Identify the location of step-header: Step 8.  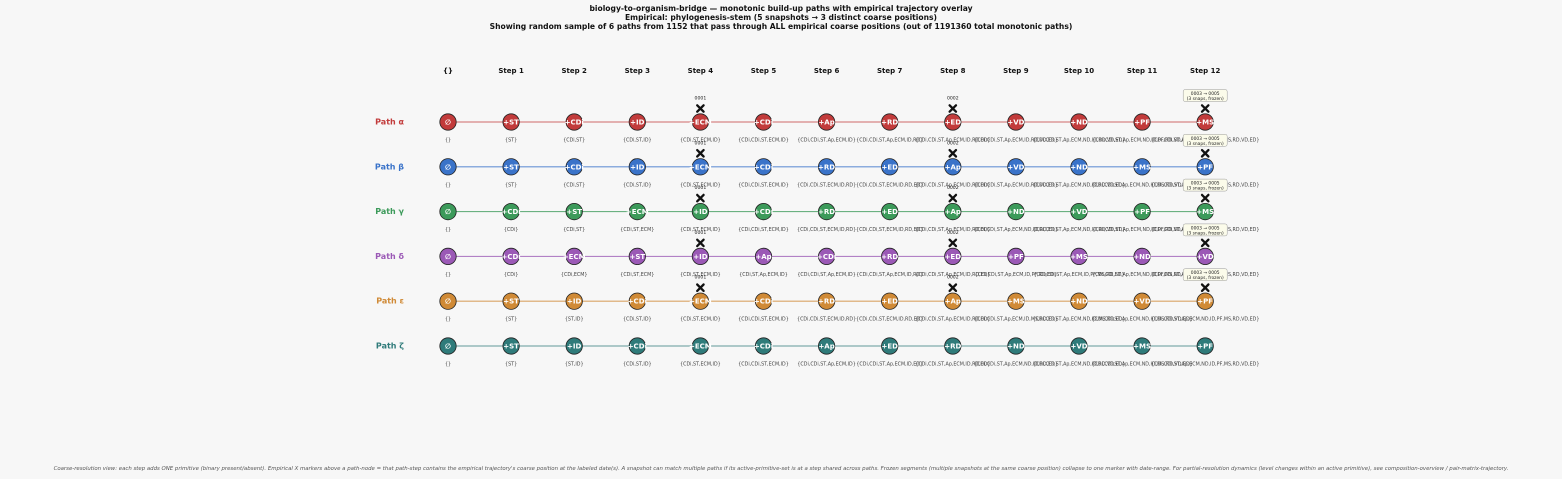
(953, 71).